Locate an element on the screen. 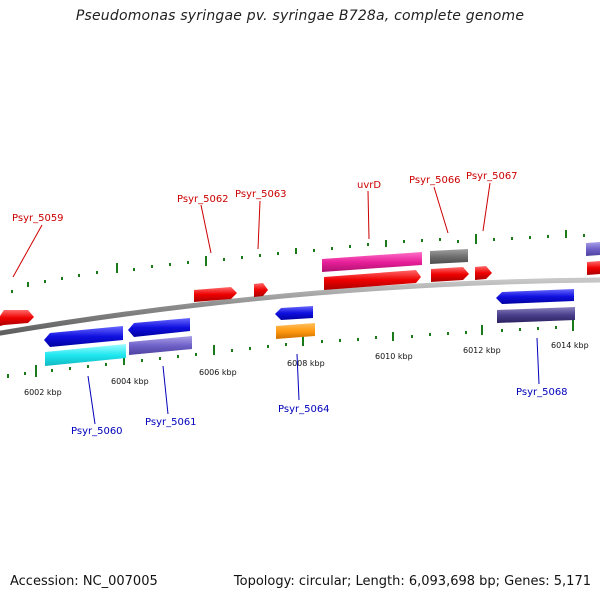  gene-psyr-5062-arrow is located at coordinates (215, 294).